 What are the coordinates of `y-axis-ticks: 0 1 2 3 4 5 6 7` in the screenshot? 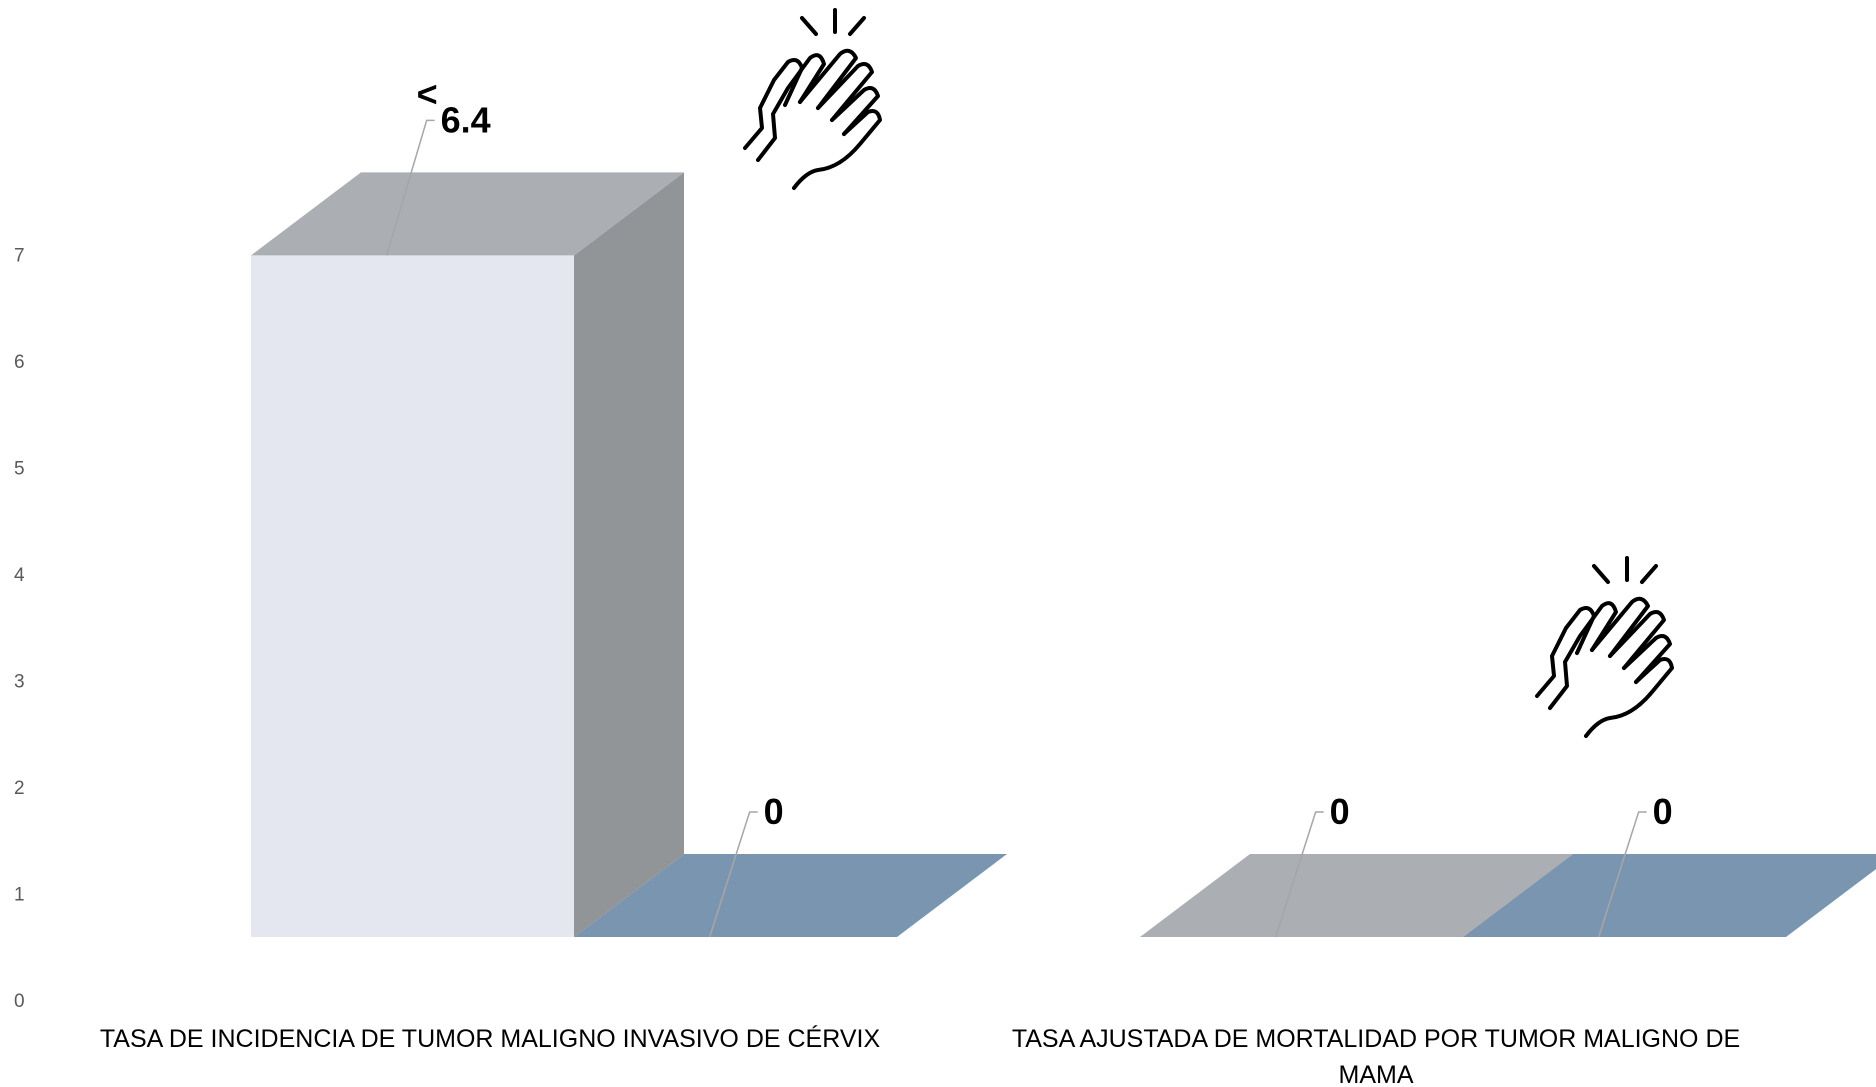 It's located at (19, 629).